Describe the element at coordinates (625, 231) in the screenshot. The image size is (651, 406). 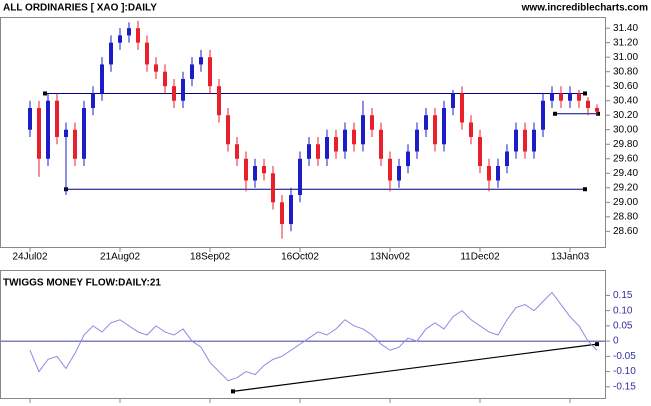
I see `y-tick-label: 28.60` at that location.